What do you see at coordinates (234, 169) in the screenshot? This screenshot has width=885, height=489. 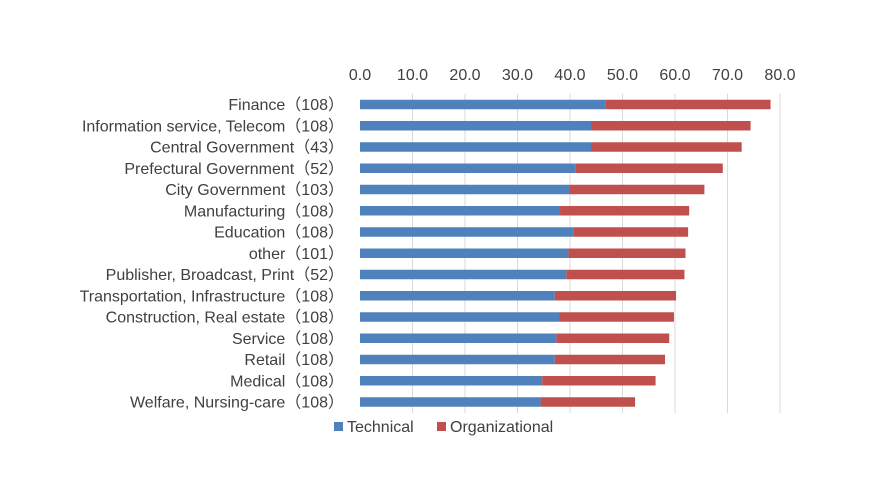 I see `category-label: Prefectural Government（52）` at bounding box center [234, 169].